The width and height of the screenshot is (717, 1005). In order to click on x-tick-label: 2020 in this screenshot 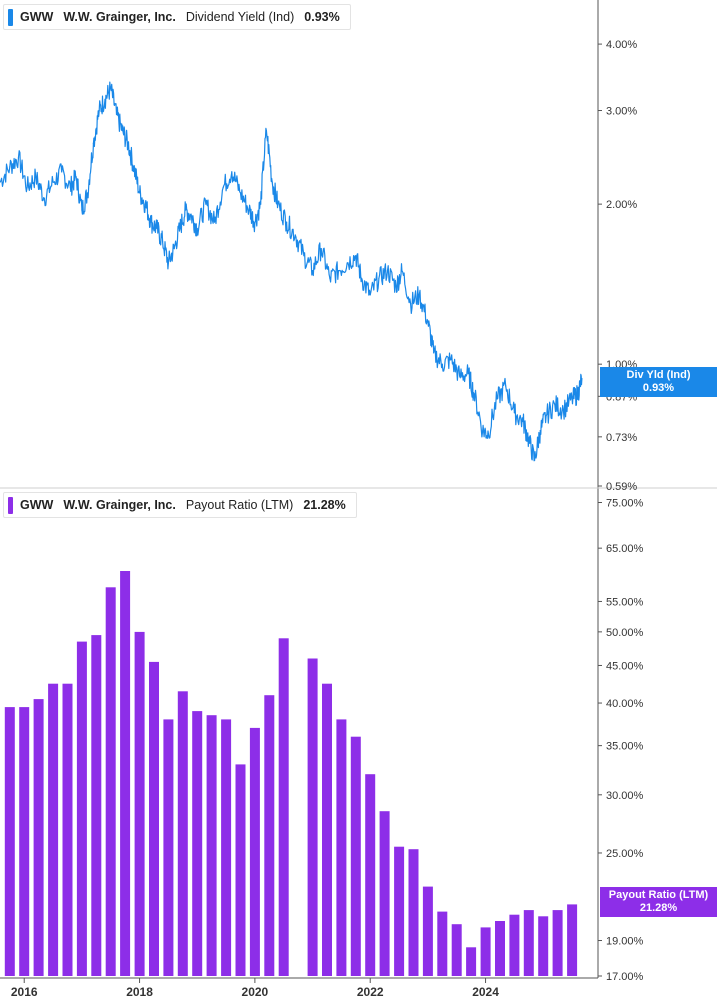, I will do `click(255, 992)`.